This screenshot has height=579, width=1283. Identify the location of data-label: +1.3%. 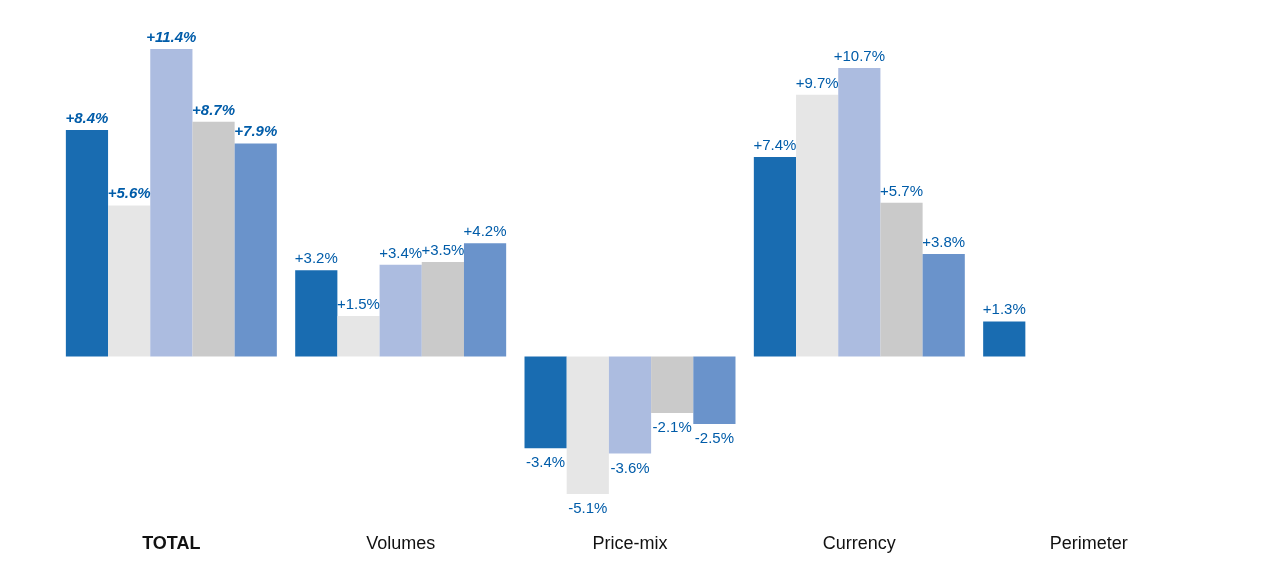
(1004, 309).